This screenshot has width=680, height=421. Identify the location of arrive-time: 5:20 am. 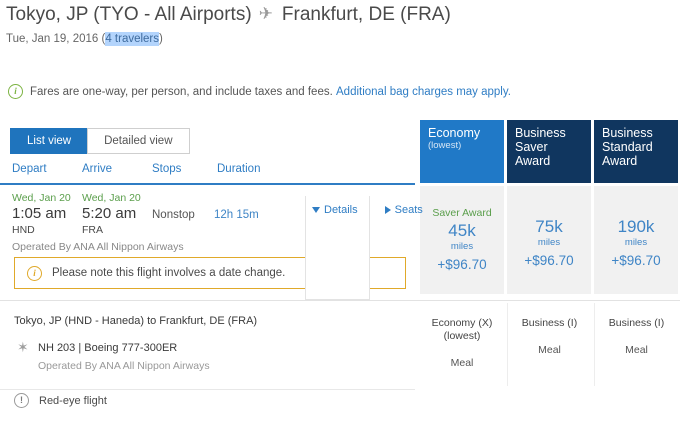
(109, 213).